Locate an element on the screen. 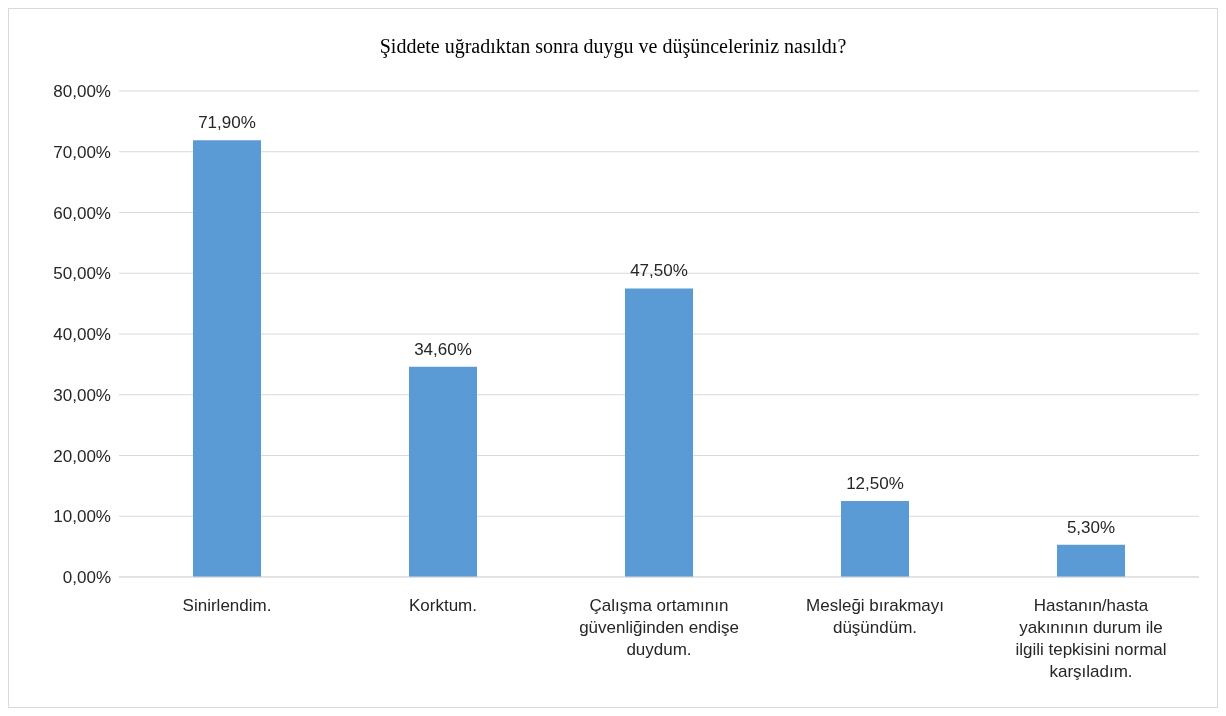 This screenshot has width=1226, height=716. y-tick-label: 60,00% is located at coordinates (82, 213).